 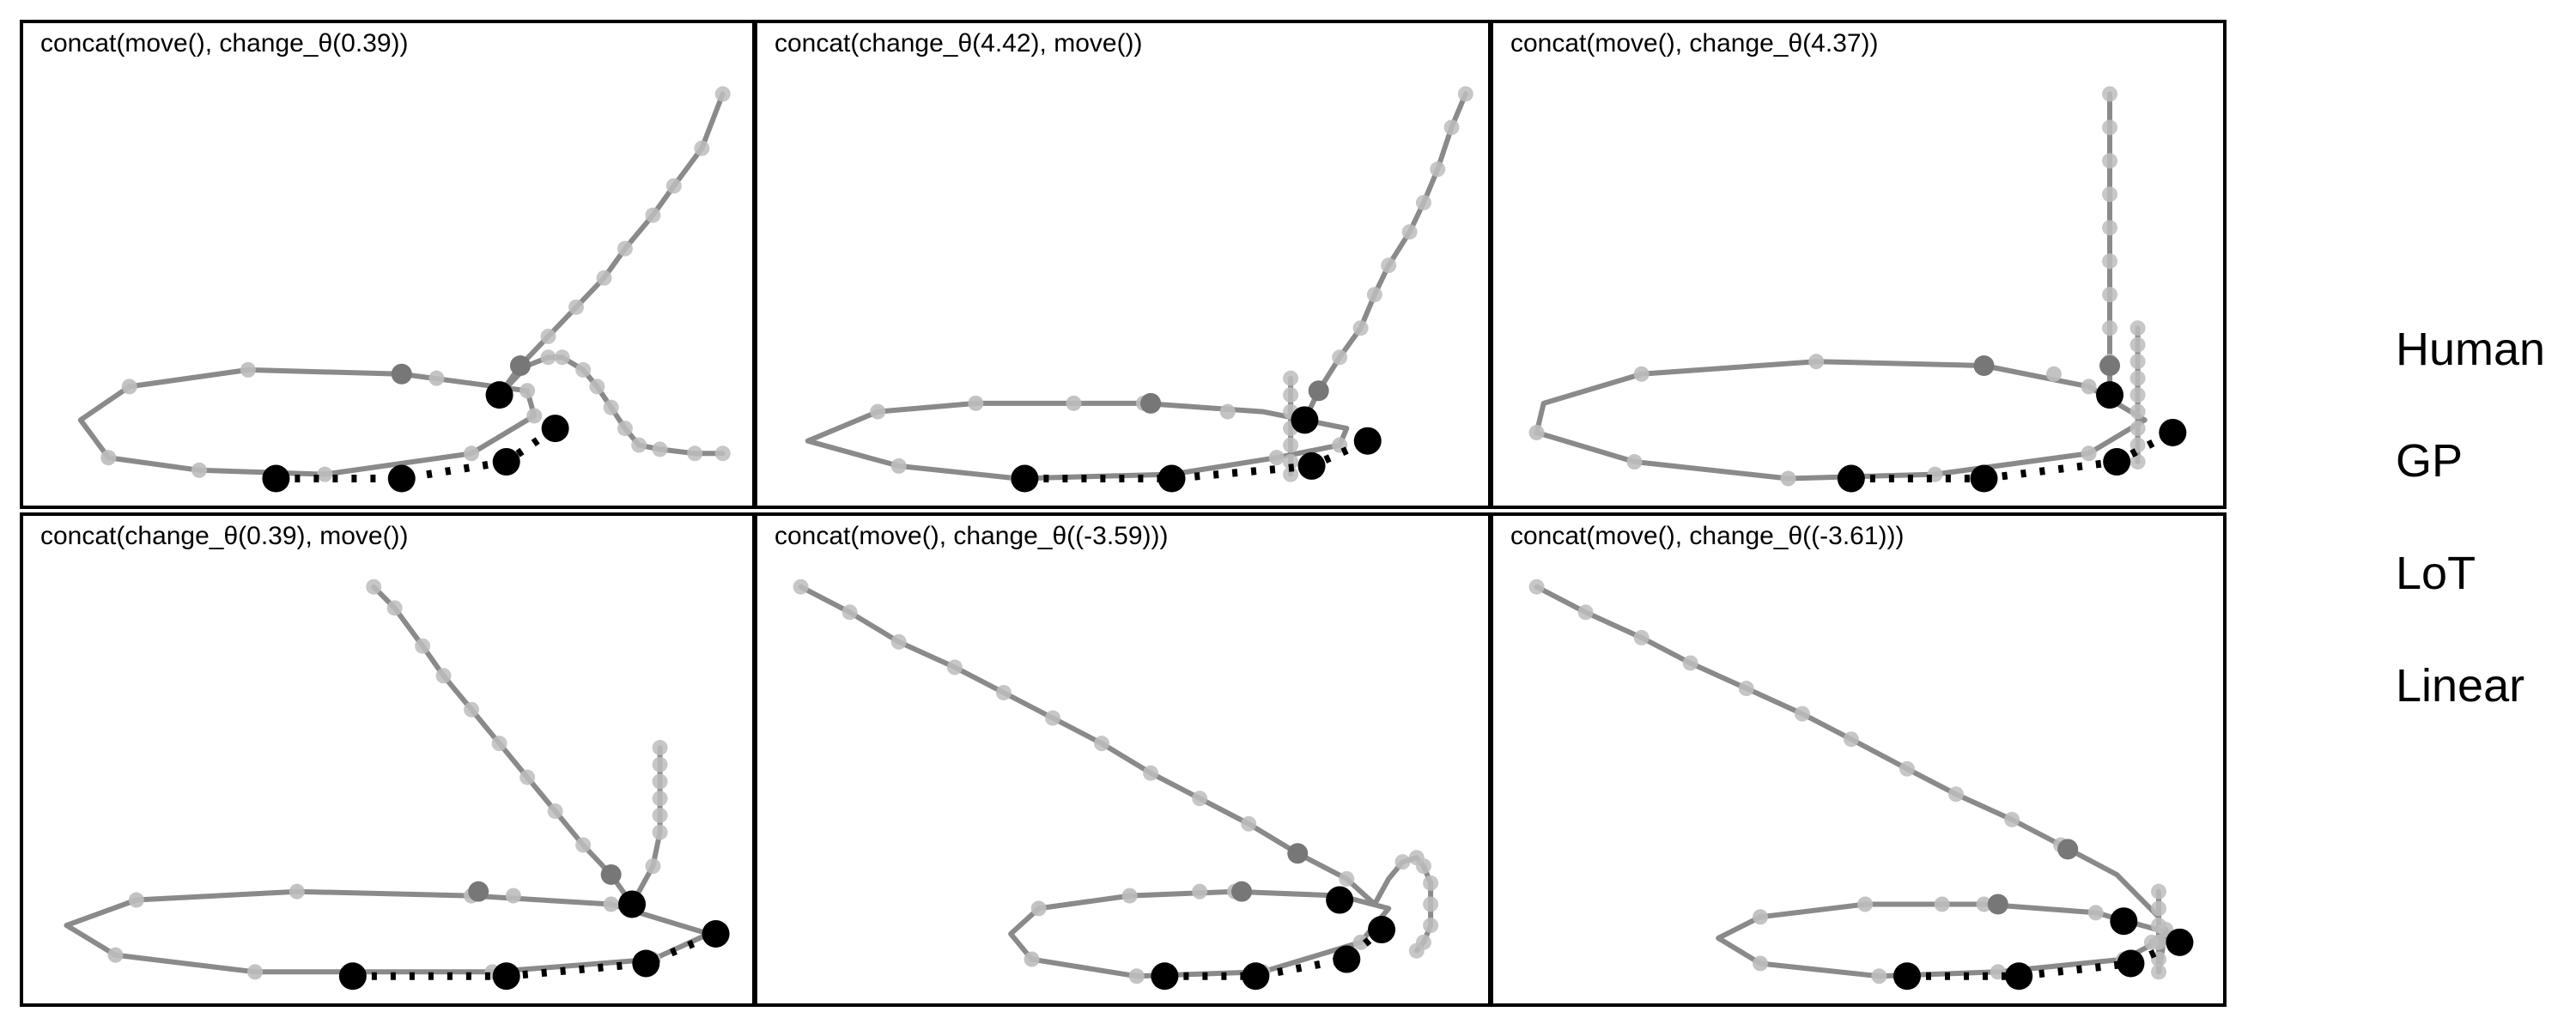 What do you see at coordinates (2460, 686) in the screenshot?
I see `legend-label-linear: Linear` at bounding box center [2460, 686].